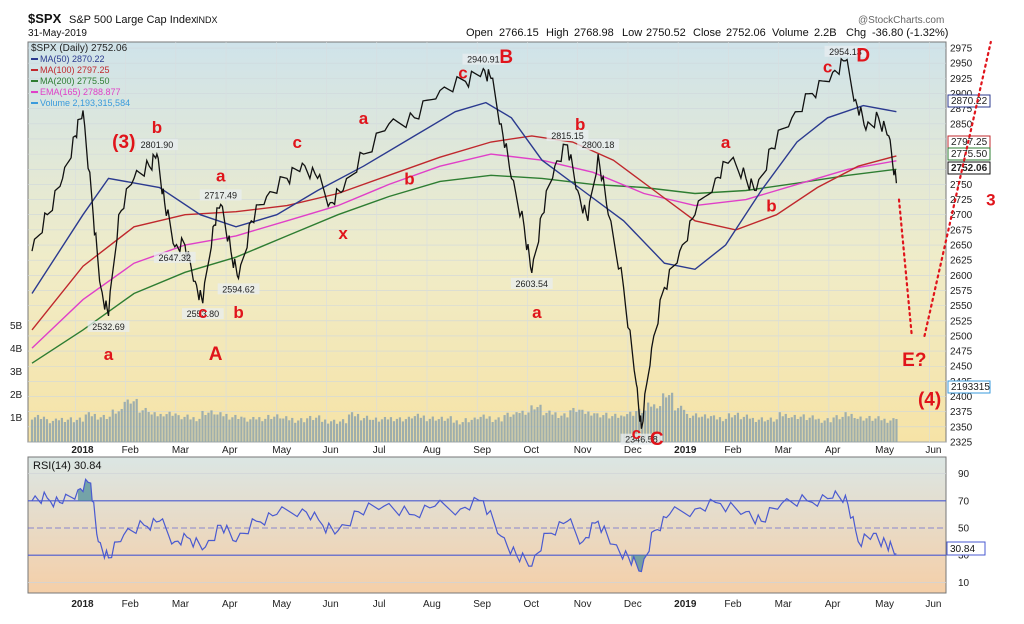  Describe the element at coordinates (969, 168) in the screenshot. I see `value-tag-text: 2752.06` at that location.